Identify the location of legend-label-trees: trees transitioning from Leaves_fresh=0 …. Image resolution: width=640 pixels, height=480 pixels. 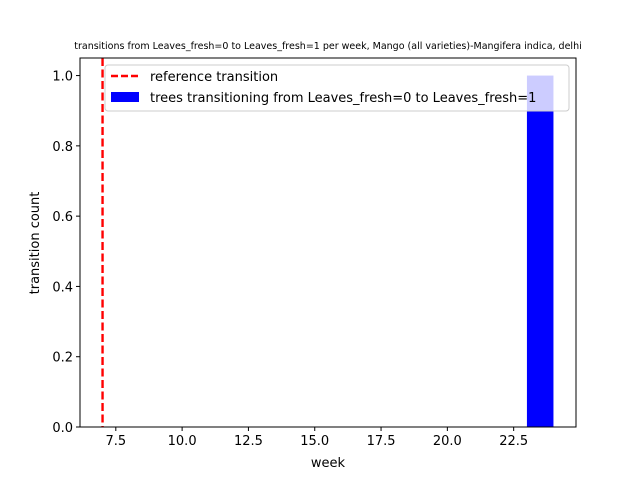
(343, 98).